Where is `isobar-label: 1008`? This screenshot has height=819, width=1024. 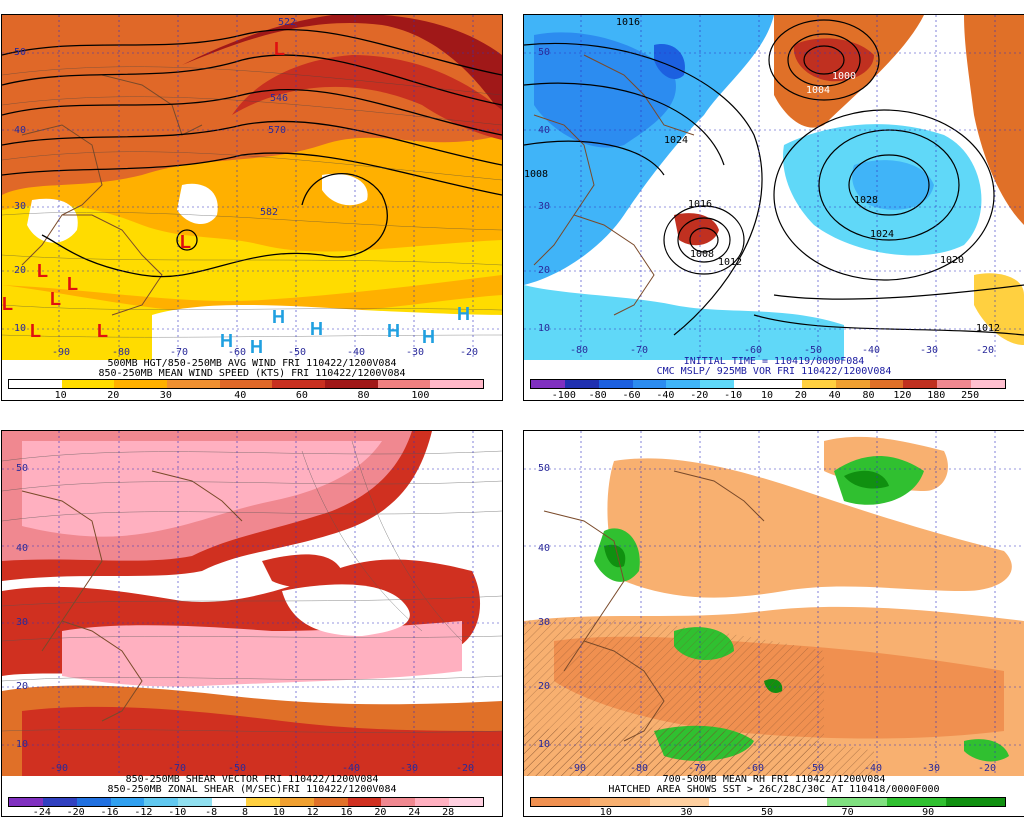 isobar-label: 1008 is located at coordinates (536, 174).